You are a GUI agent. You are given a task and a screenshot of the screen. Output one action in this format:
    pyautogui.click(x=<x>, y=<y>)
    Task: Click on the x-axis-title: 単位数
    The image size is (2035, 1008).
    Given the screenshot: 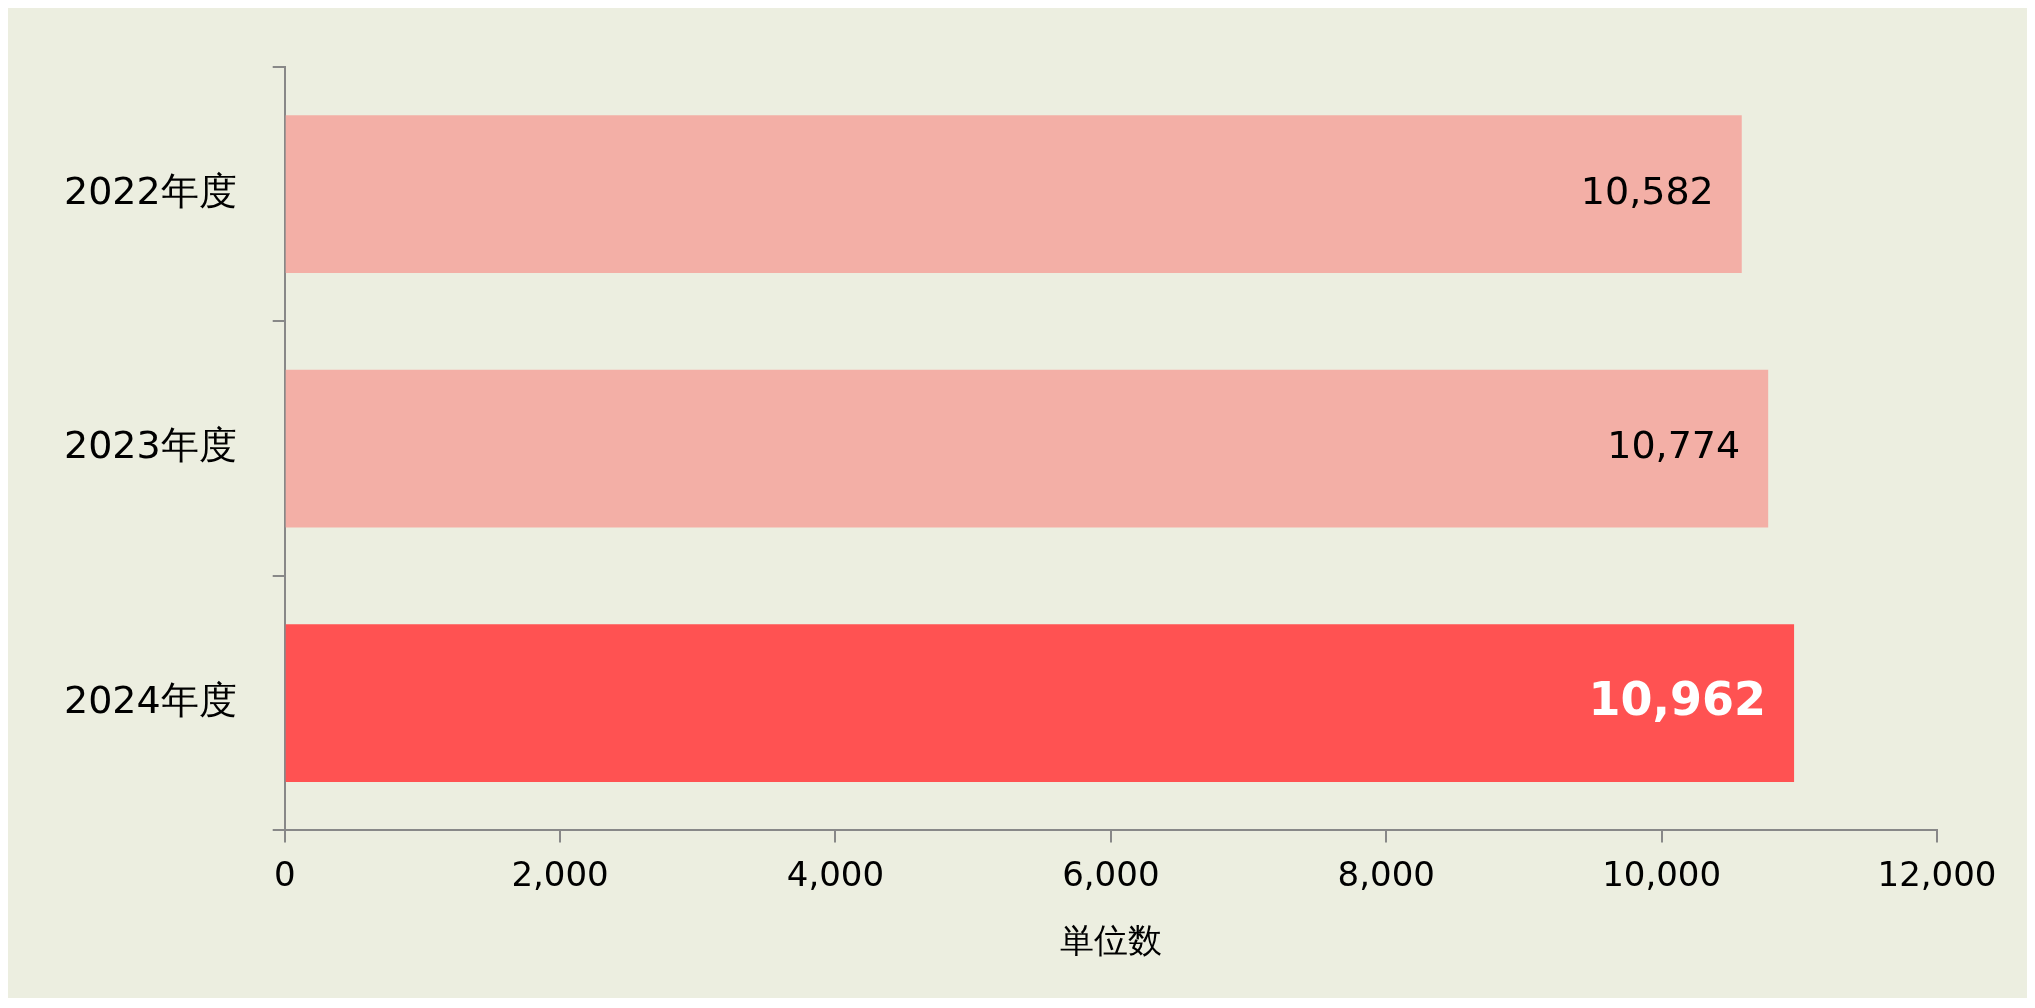 What is the action you would take?
    pyautogui.click(x=1110, y=940)
    